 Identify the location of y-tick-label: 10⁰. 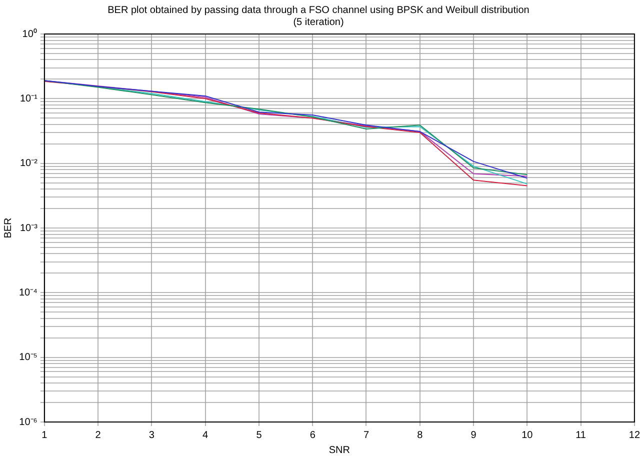
(30, 34).